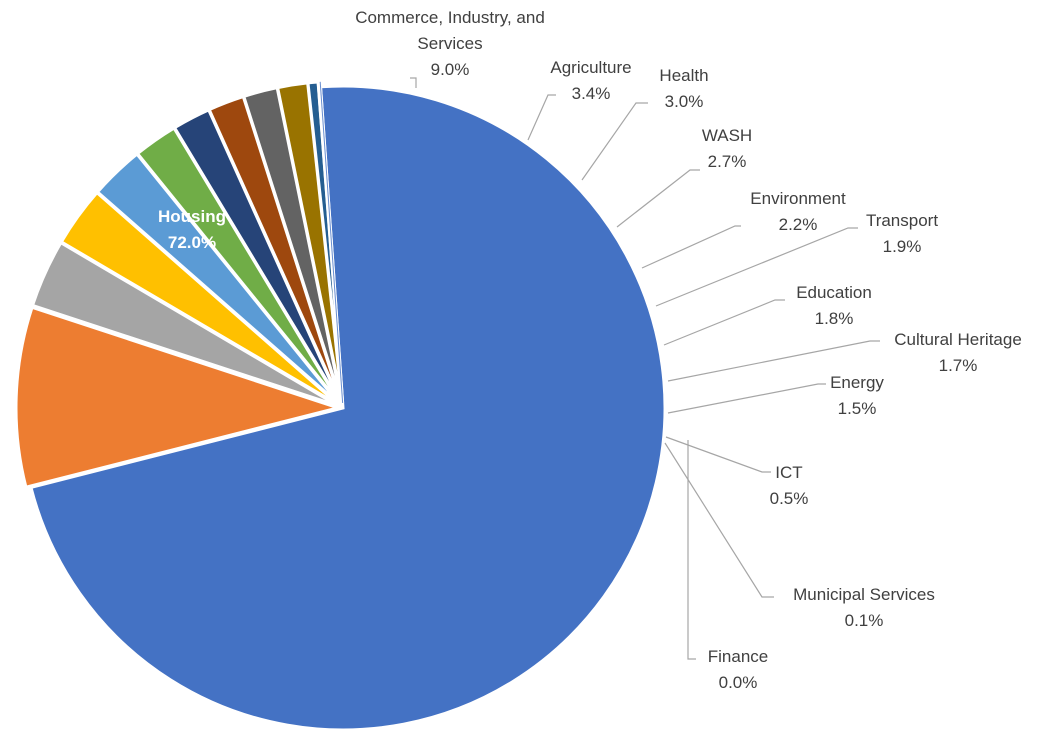 The image size is (1038, 731). I want to click on data-label-energy: Energy 1.5%, so click(857, 395).